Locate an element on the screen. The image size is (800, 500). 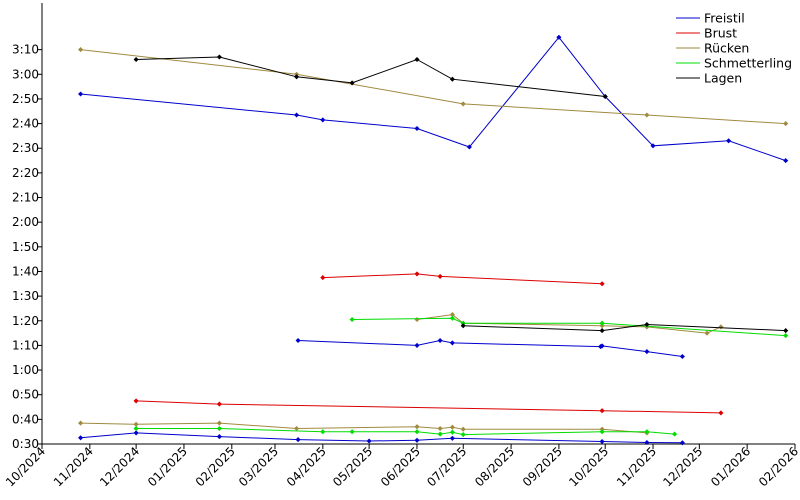
y-tick-label: 3:10 is located at coordinates (25, 50).